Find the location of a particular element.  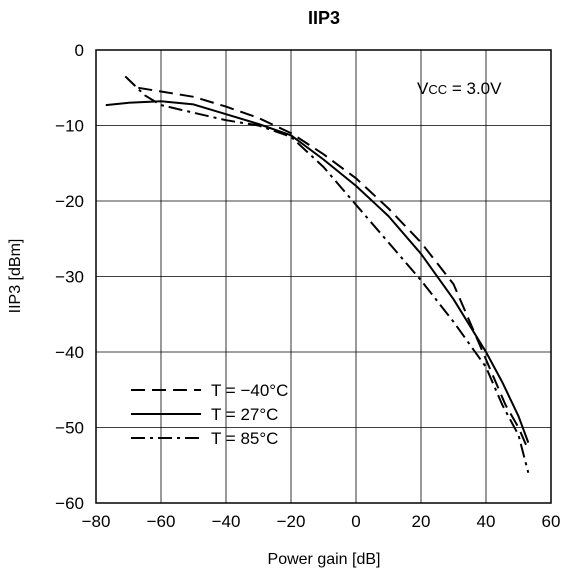

y-tick-label: −40 is located at coordinates (69, 352).